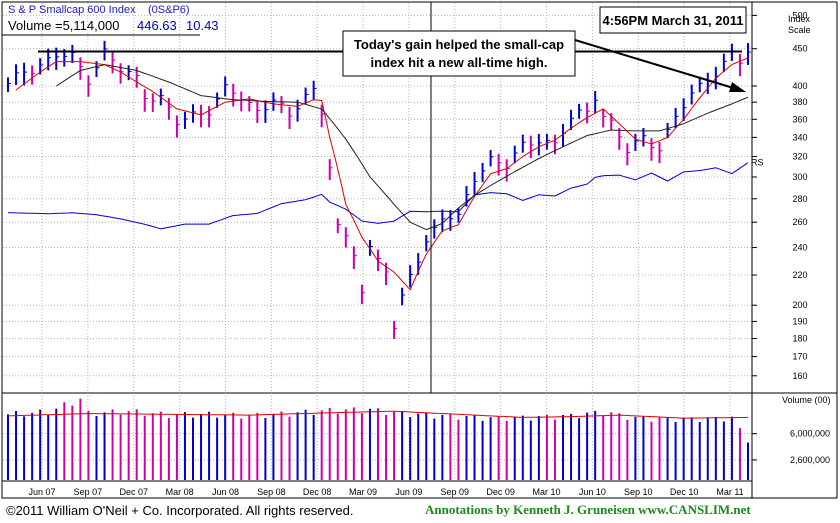 This screenshot has width=840, height=523. Describe the element at coordinates (638, 492) in the screenshot. I see `x-tick-label: Sep 10` at that location.